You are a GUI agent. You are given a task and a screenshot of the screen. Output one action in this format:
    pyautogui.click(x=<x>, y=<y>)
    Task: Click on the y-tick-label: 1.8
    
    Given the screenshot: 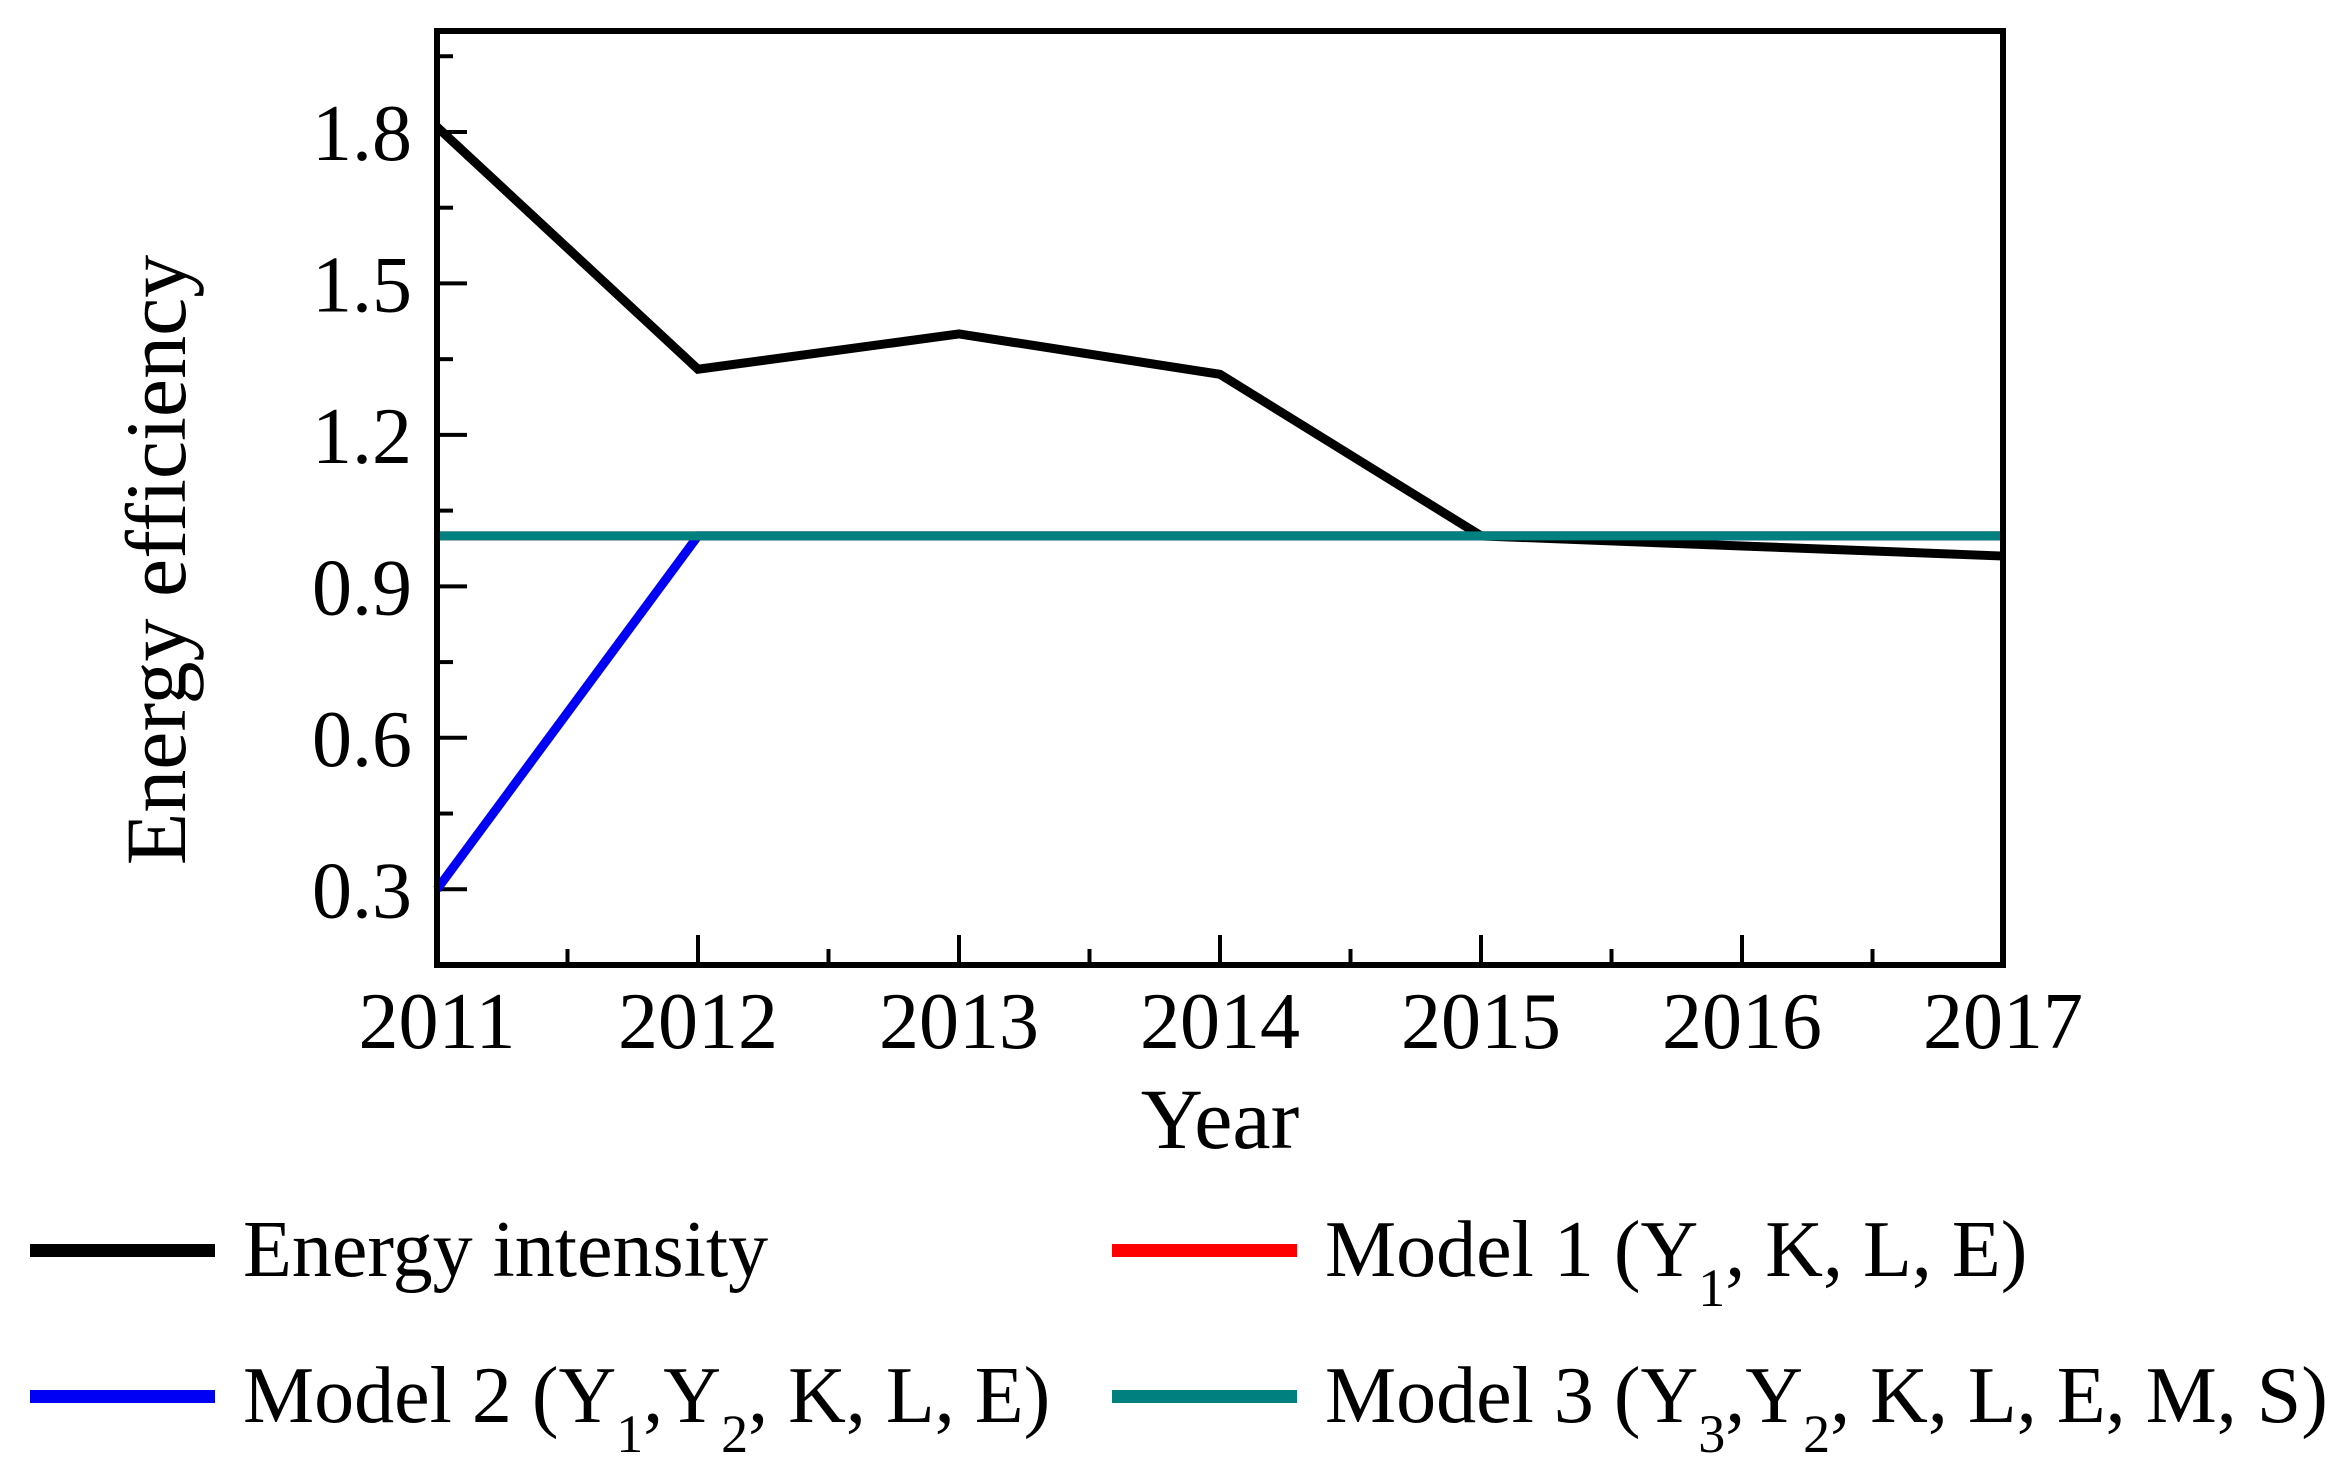 What is the action you would take?
    pyautogui.click(x=362, y=134)
    